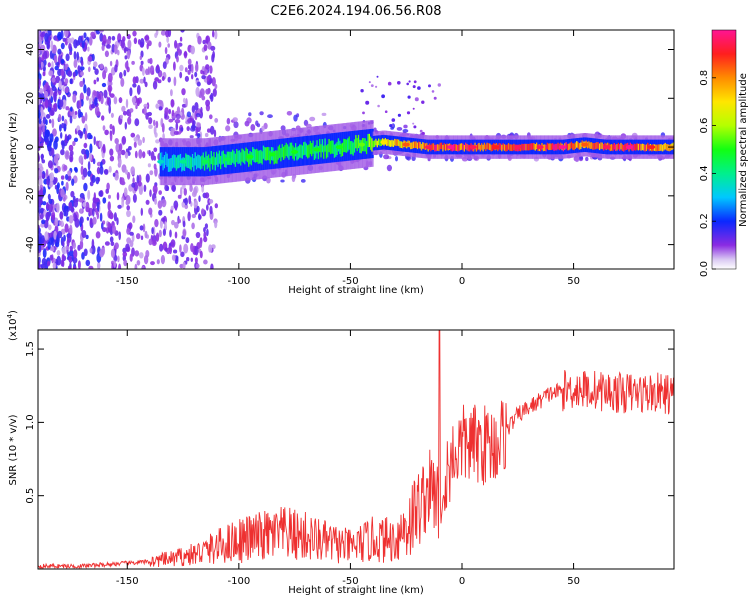 This screenshot has width=750, height=600. Describe the element at coordinates (13, 150) in the screenshot. I see `spectrogram-y-axis-label: Frequency (Hz)` at that location.